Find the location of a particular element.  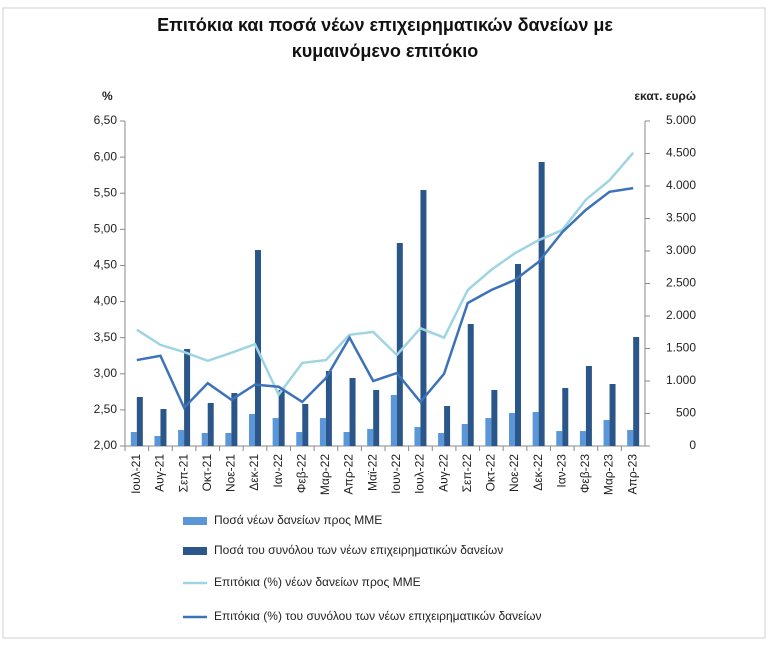

y-tick-label: 2,50 is located at coordinates (106, 409).